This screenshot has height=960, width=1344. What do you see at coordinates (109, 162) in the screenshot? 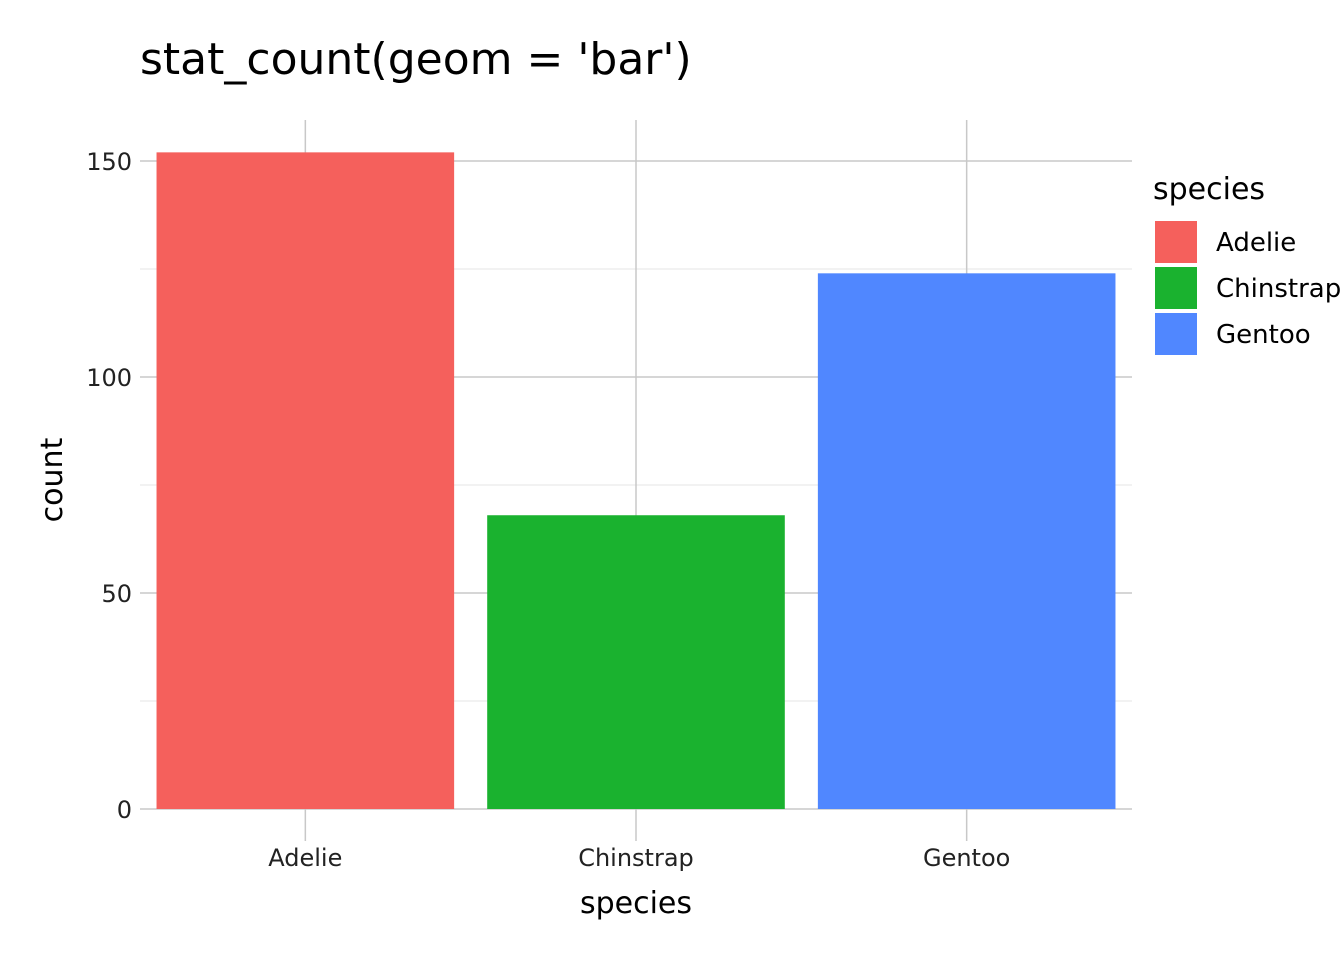
I see `y-tick-label: 150` at bounding box center [109, 162].